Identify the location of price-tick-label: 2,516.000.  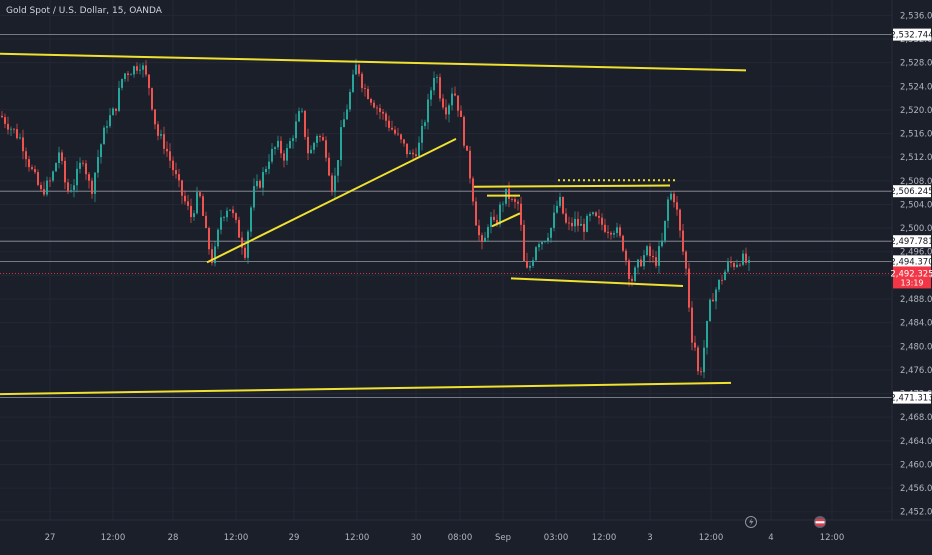
(916, 135).